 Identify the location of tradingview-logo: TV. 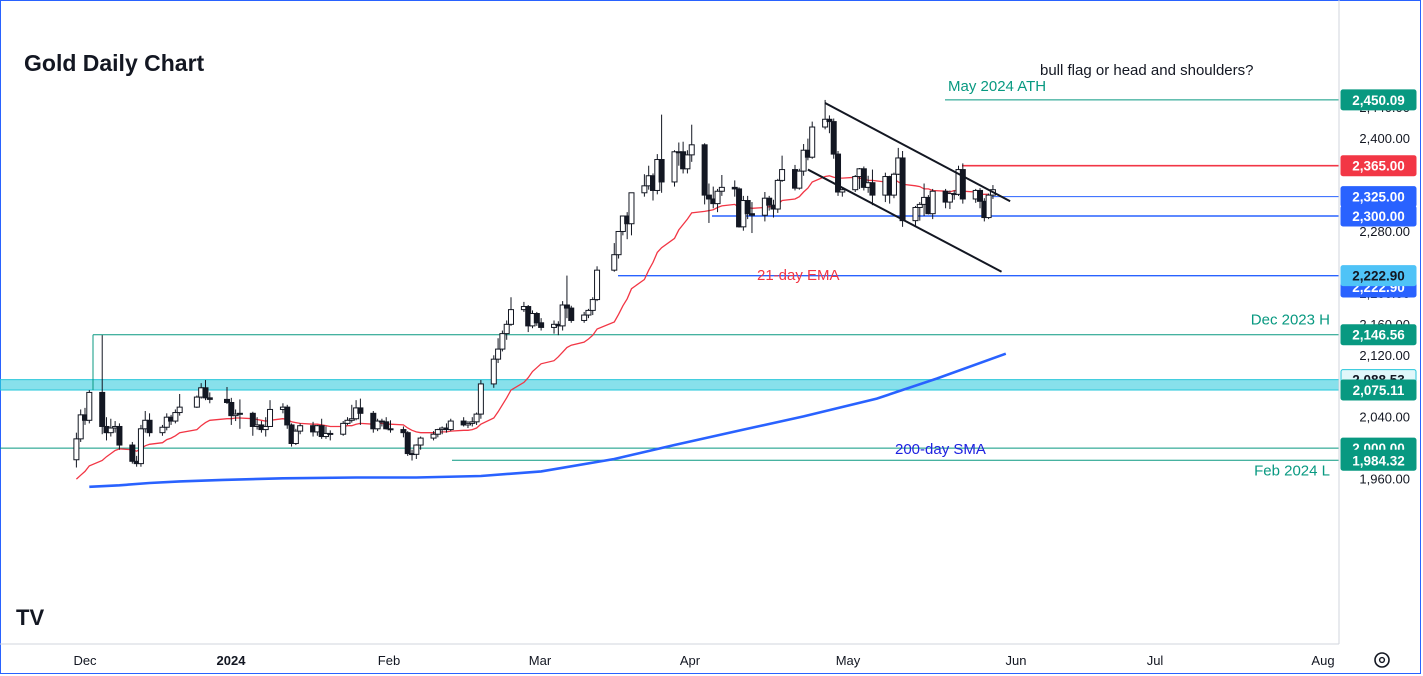
(30, 617).